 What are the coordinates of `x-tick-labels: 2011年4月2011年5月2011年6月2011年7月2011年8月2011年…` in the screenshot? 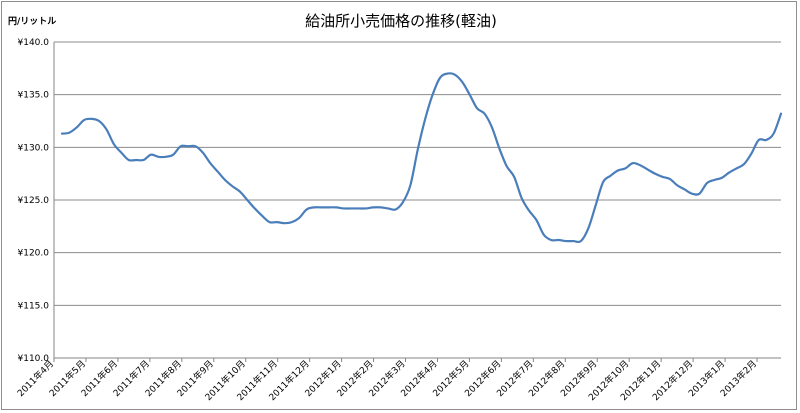 It's located at (387, 381).